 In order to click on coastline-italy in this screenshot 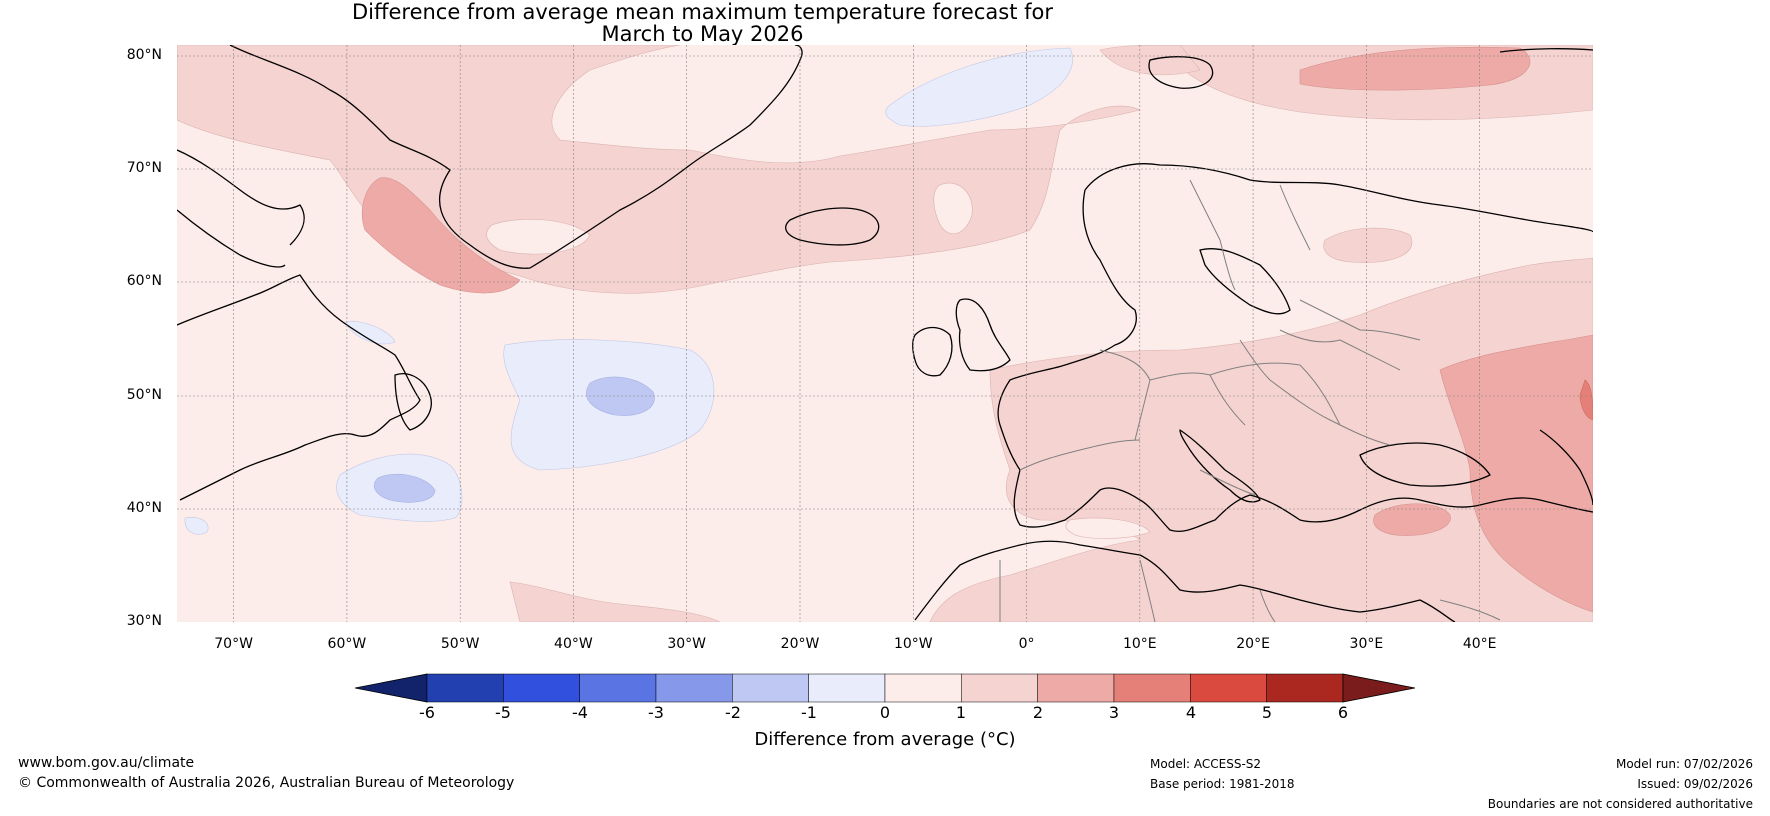, I will do `click(1220, 466)`.